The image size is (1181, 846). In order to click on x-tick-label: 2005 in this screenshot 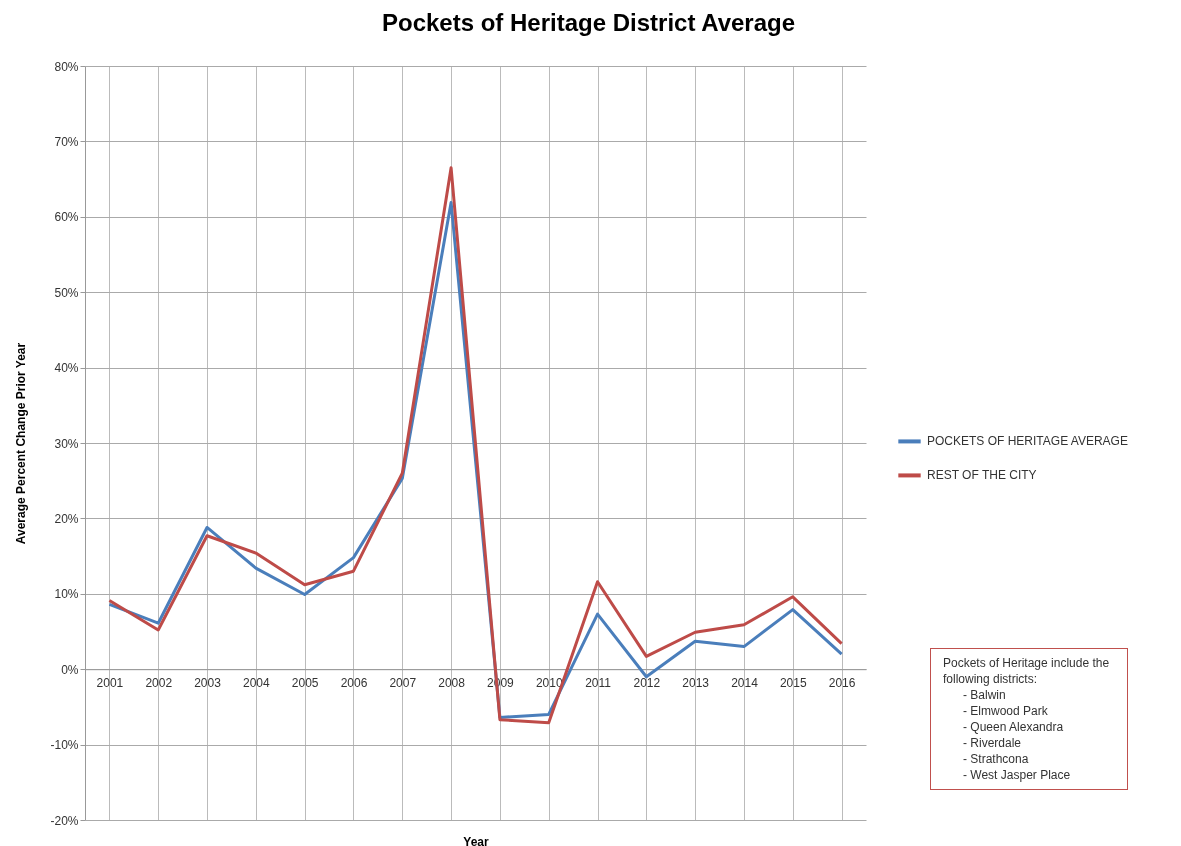, I will do `click(305, 682)`.